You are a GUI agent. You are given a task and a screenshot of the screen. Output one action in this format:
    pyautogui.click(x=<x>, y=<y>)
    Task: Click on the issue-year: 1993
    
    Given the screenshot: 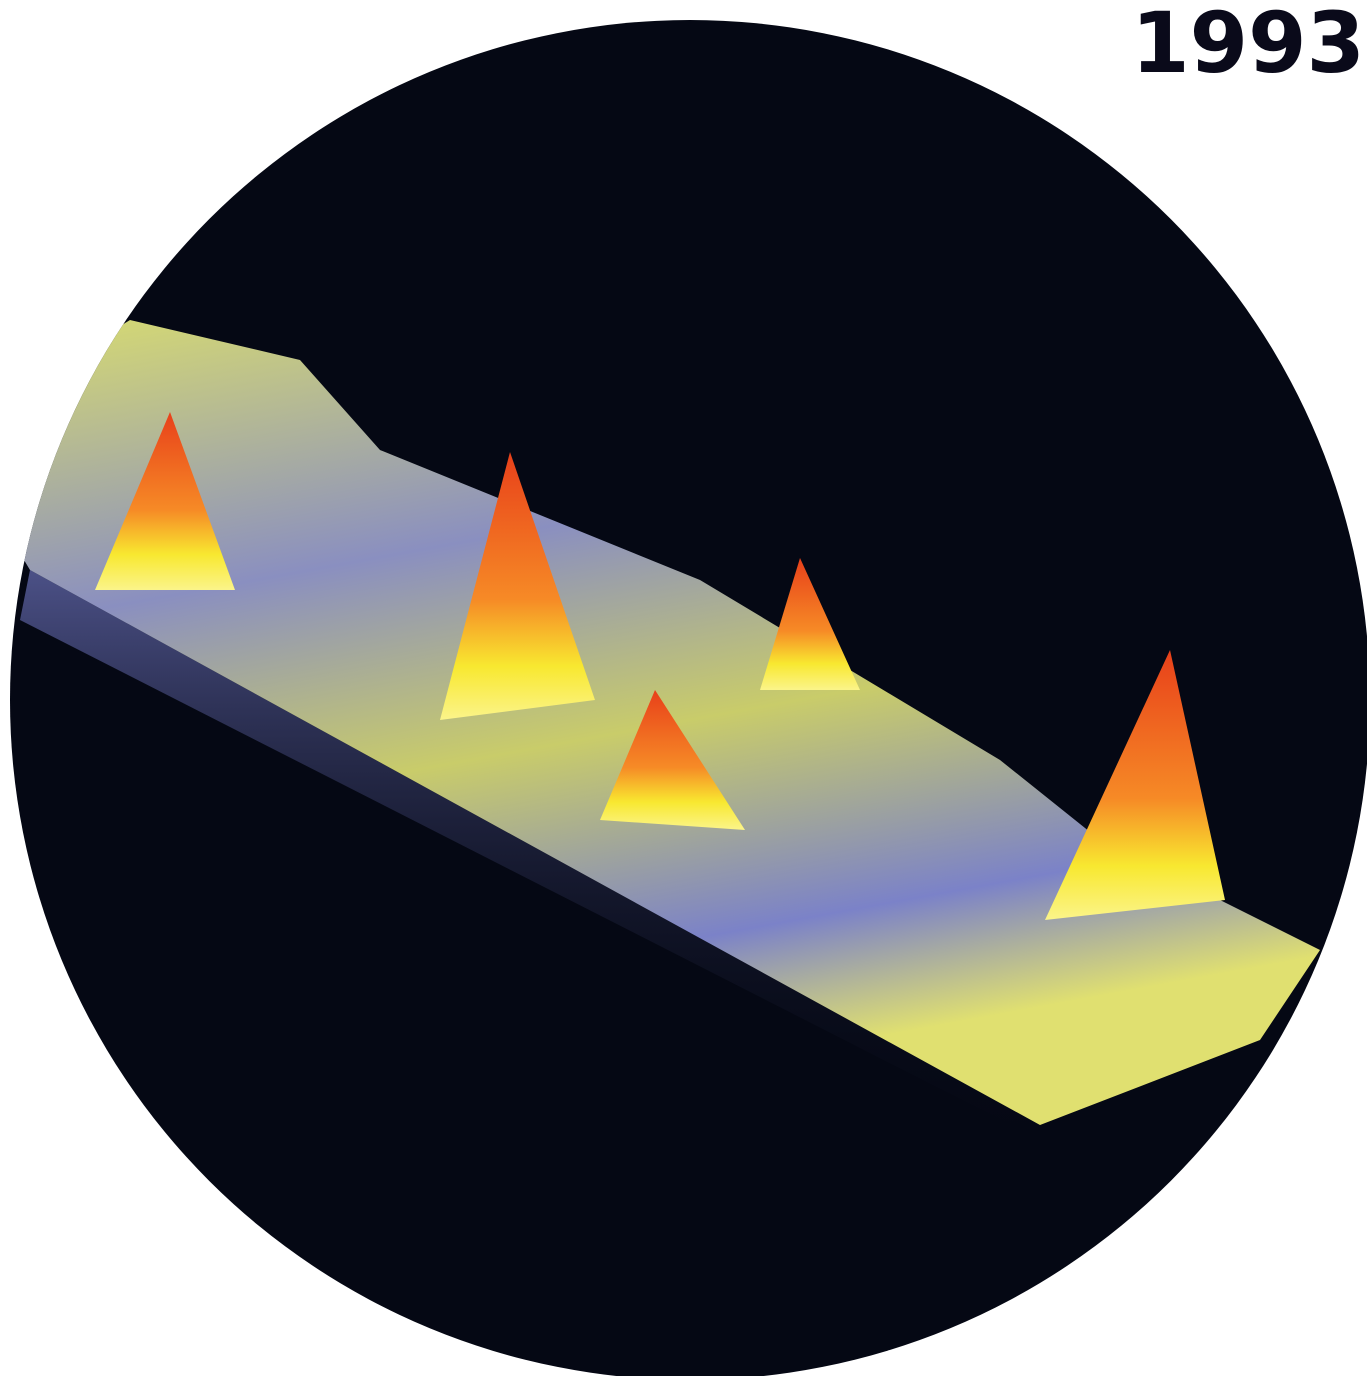 What is the action you would take?
    pyautogui.click(x=1248, y=46)
    